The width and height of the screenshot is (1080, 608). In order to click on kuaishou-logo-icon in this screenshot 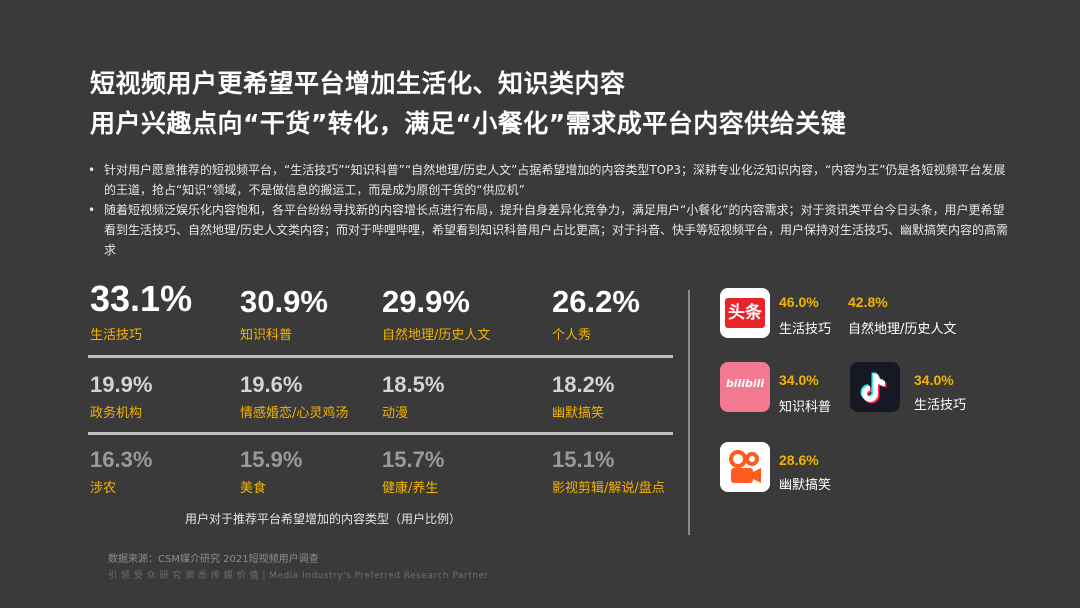, I will do `click(745, 467)`.